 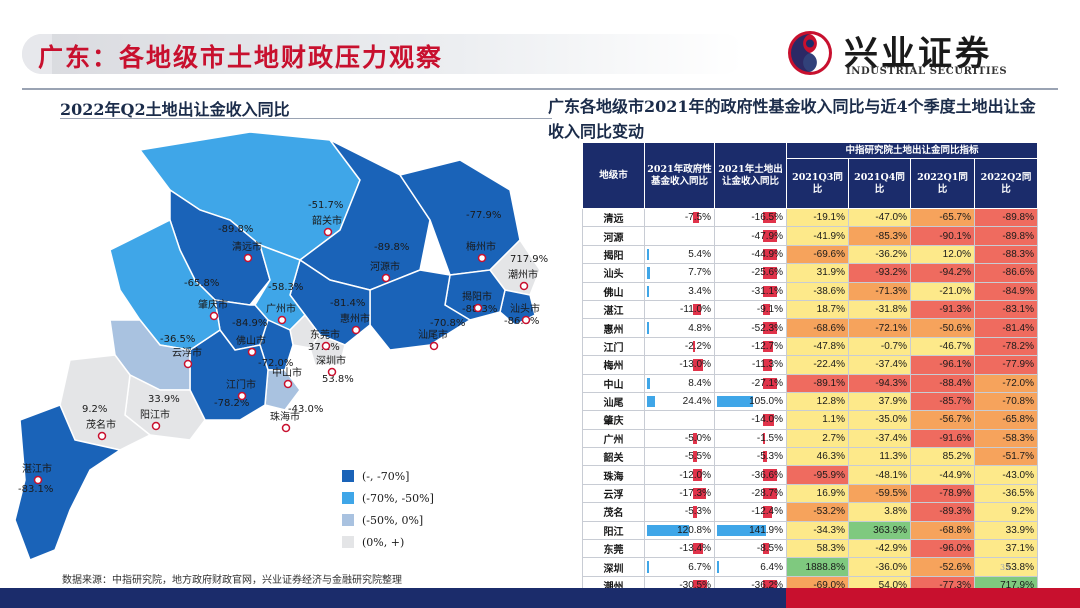 What do you see at coordinates (232, 580) in the screenshot?
I see `footer-source: 数据来源：中指研究院，地方政府财政官网，兴业证券经济与金融研究院整理` at bounding box center [232, 580].